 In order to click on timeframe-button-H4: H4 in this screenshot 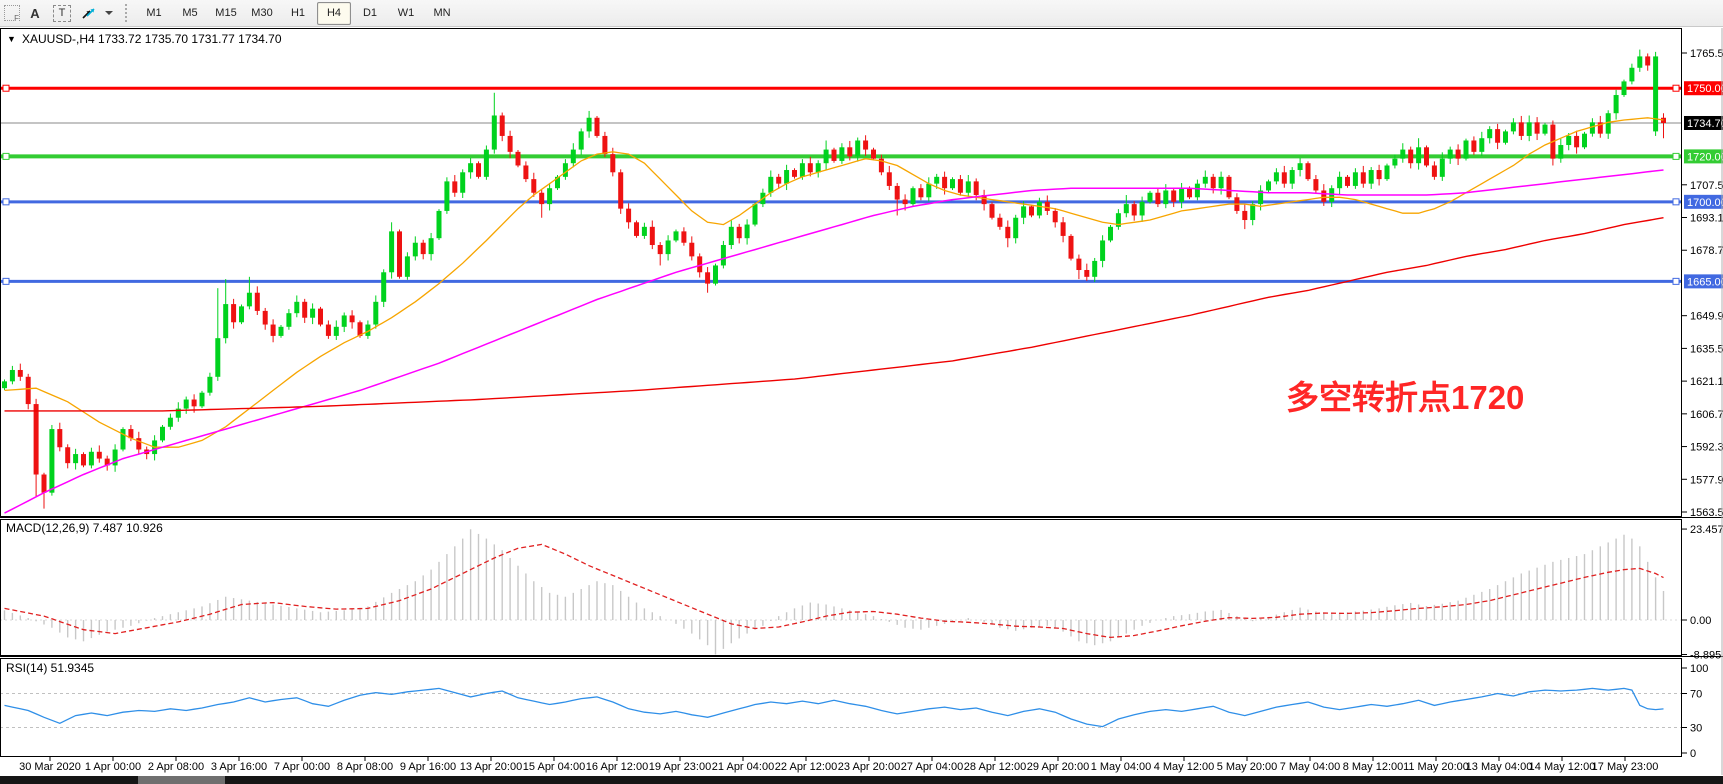, I will do `click(334, 13)`.